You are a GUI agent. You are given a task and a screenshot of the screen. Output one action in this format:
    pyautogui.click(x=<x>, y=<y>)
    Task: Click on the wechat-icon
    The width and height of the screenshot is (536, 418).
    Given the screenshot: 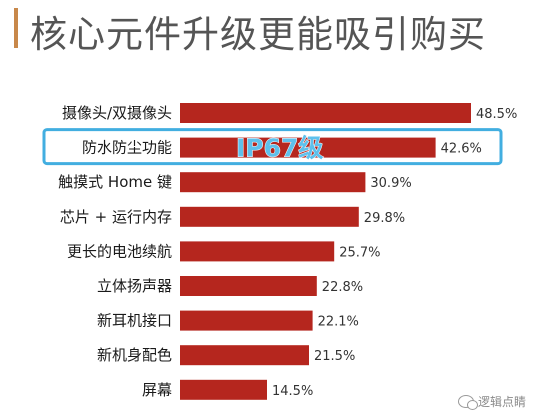 What is the action you would take?
    pyautogui.click(x=467, y=402)
    